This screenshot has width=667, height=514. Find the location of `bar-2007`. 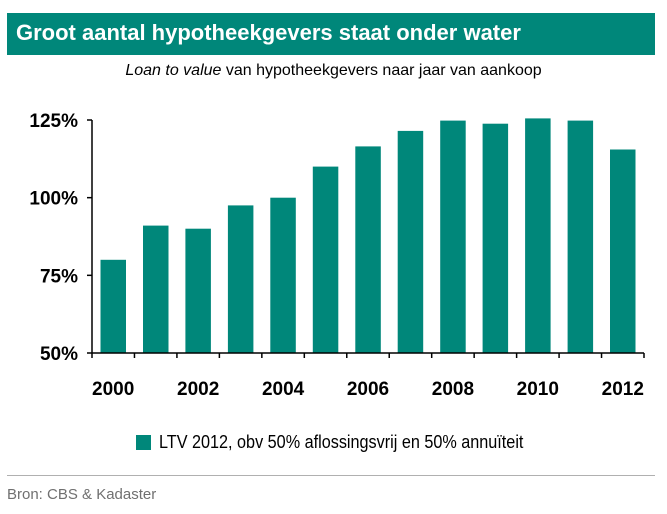

bar-2007 is located at coordinates (410, 241).